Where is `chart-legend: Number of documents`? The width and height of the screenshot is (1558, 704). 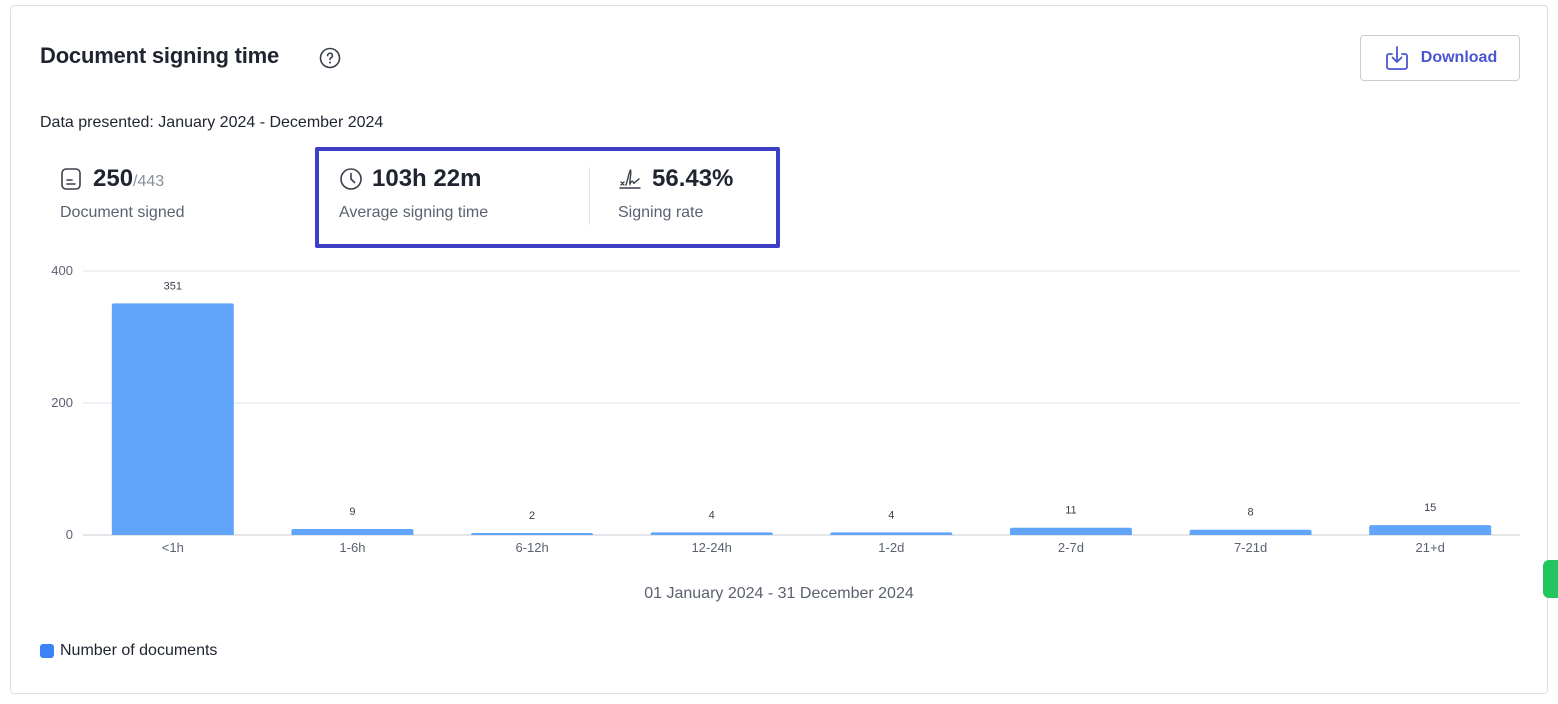
chart-legend: Number of documents is located at coordinates (128, 651).